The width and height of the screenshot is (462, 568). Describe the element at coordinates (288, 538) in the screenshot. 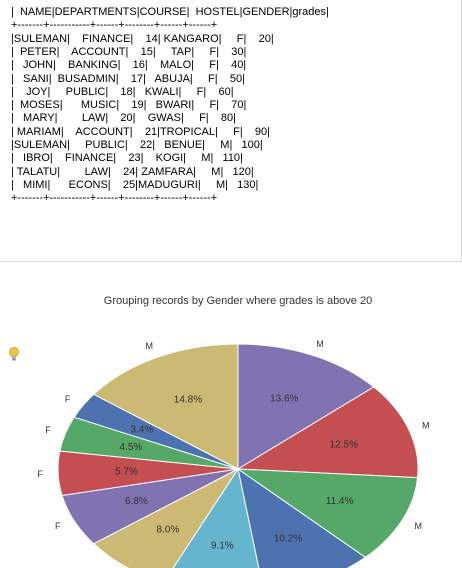

I see `pie-slice-percent: 10.2%` at that location.